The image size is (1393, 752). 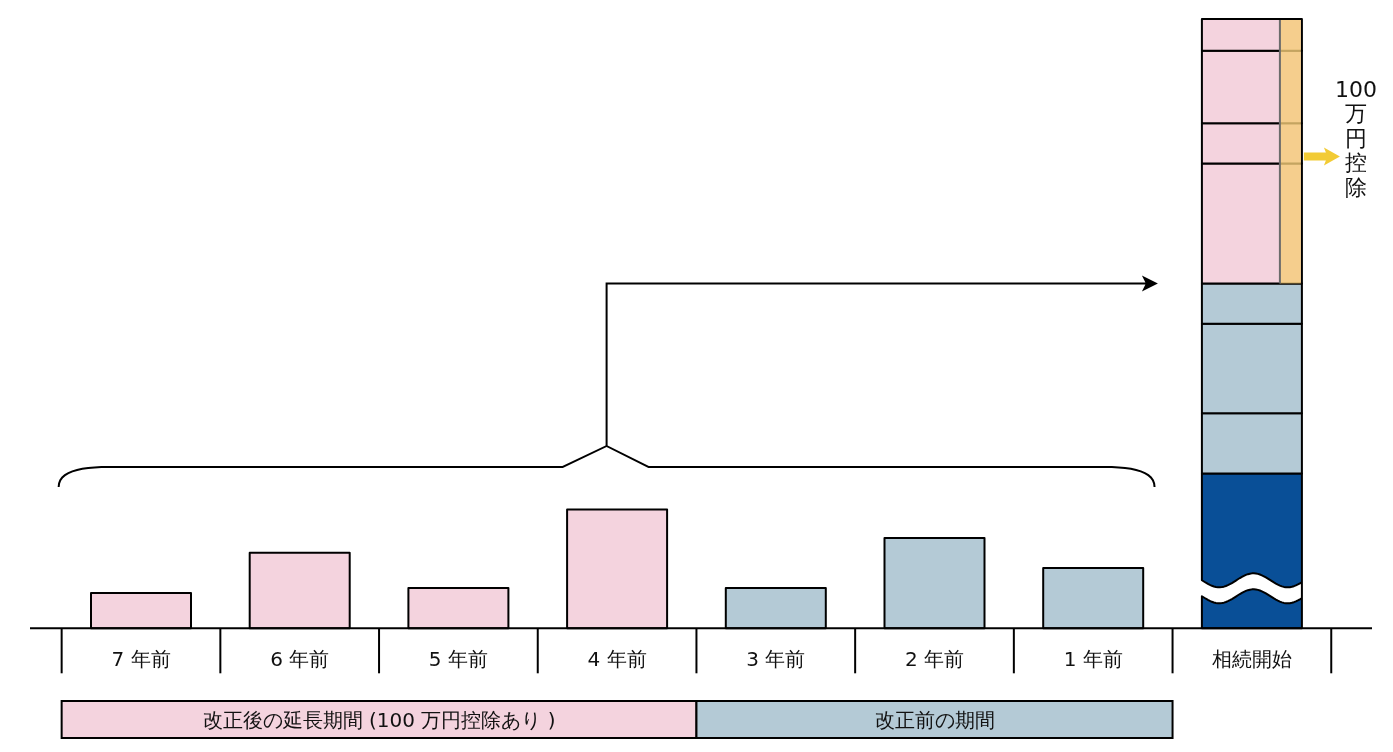 I want to click on x-tick-label: 相続開始, so click(x=1251, y=659).